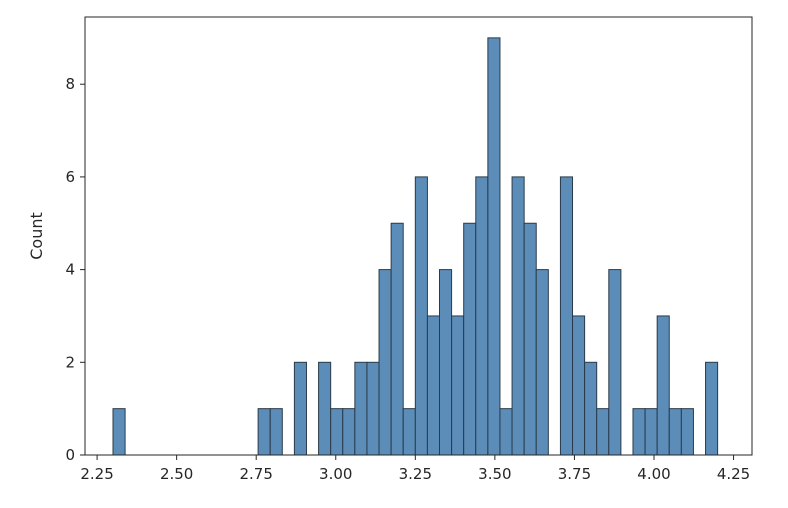  I want to click on x-tick-label: 3.25, so click(415, 474).